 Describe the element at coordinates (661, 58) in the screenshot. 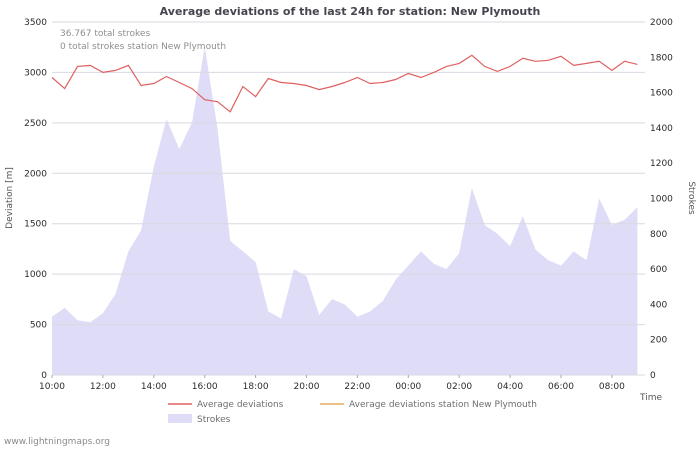

I see `y-right-tick-label: 1800` at that location.